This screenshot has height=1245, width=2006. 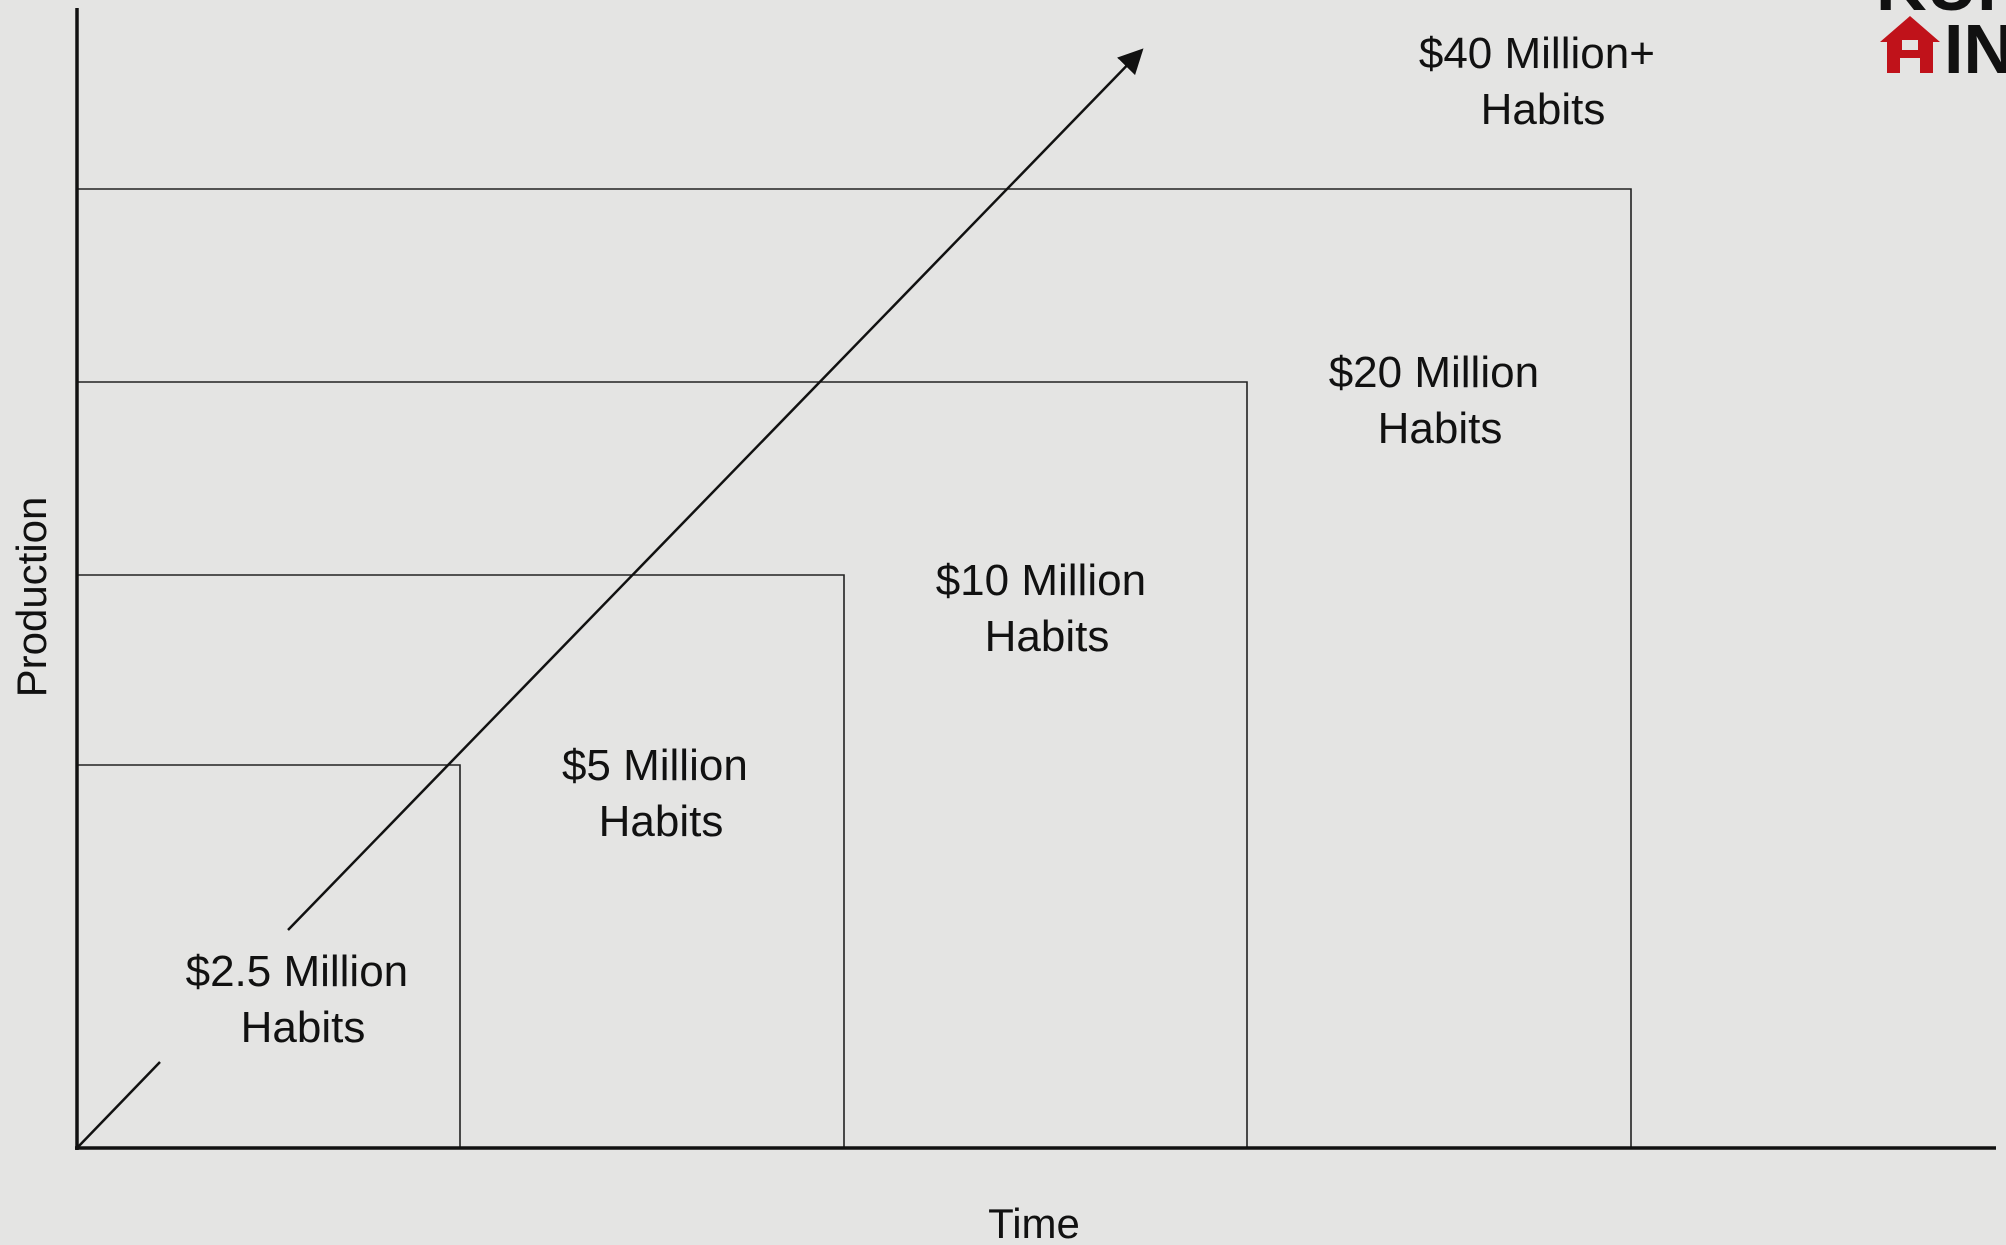 What do you see at coordinates (1434, 372) in the screenshot?
I see `tier-label-20m-line1: $20 Million` at bounding box center [1434, 372].